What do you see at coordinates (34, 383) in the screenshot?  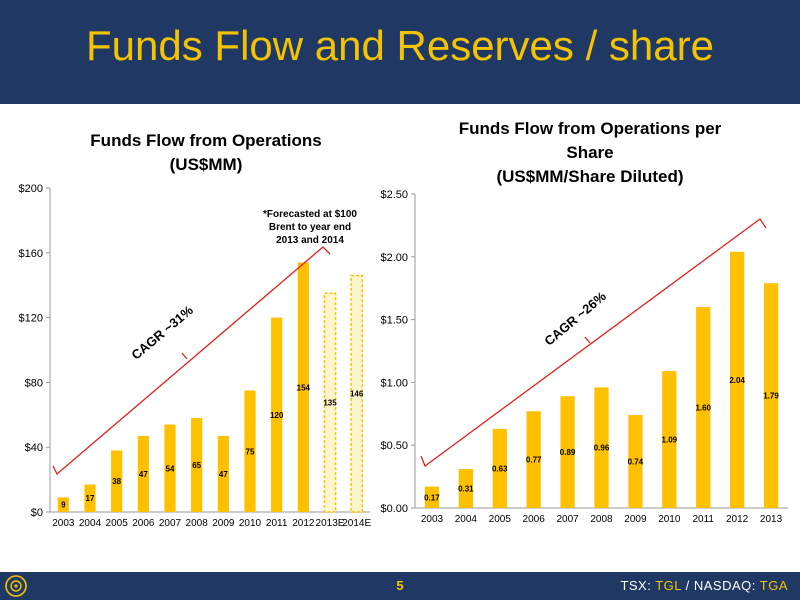 I see `chart1-y-tick-label: $80` at bounding box center [34, 383].